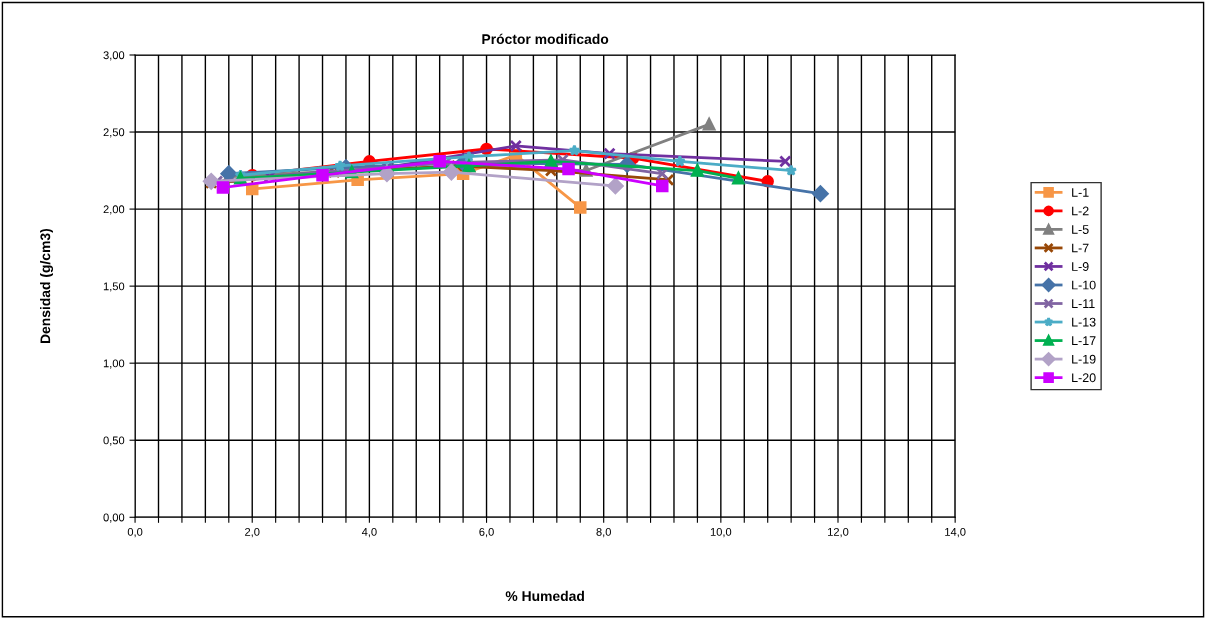 The height and width of the screenshot is (618, 1206). Describe the element at coordinates (544, 596) in the screenshot. I see `x-axis-title: % Humedad` at that location.